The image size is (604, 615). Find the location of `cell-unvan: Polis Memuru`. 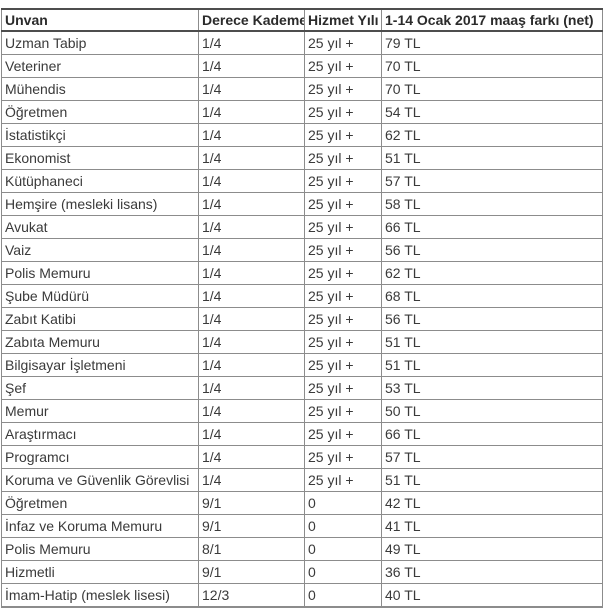

cell-unvan: Polis Memuru is located at coordinates (100, 273).